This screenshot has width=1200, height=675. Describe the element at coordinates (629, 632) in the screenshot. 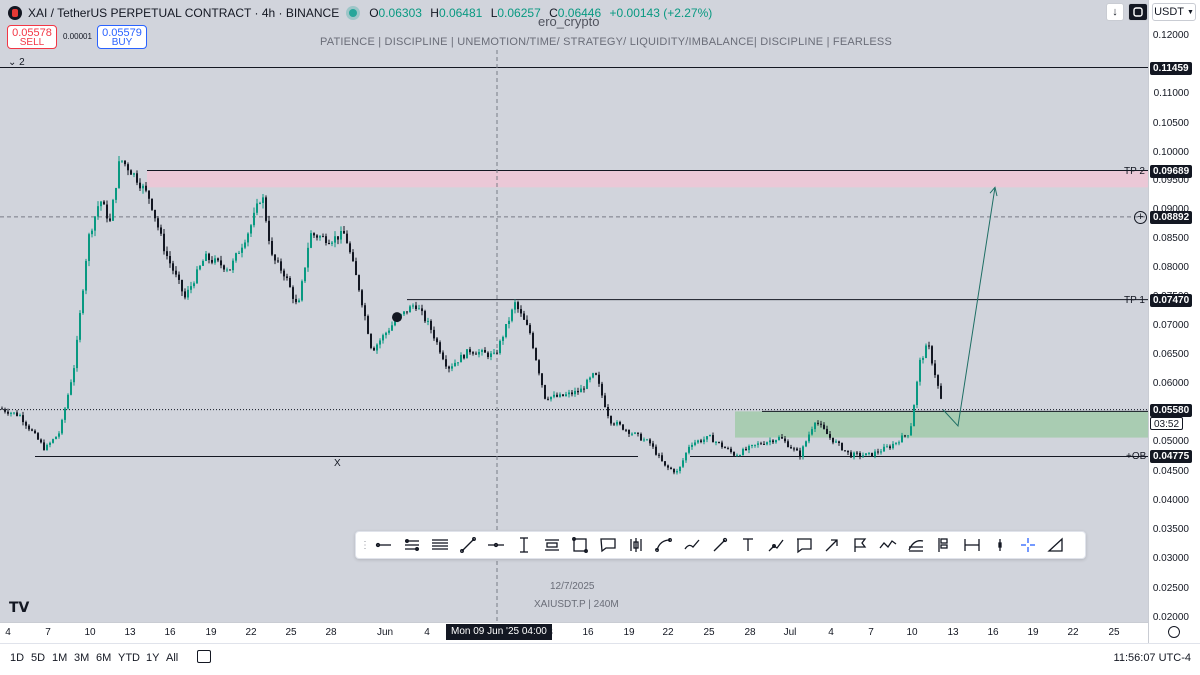

I see `time-tick: 19` at that location.